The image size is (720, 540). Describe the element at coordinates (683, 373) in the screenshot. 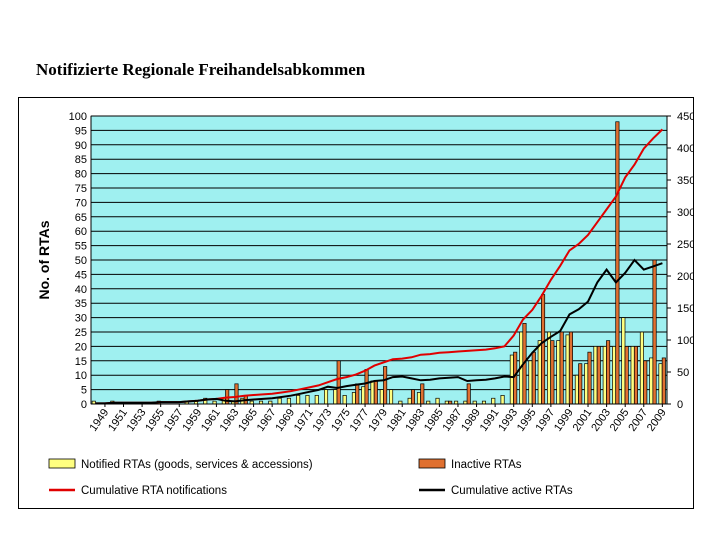

I see `y2-tick-label: 50` at that location.